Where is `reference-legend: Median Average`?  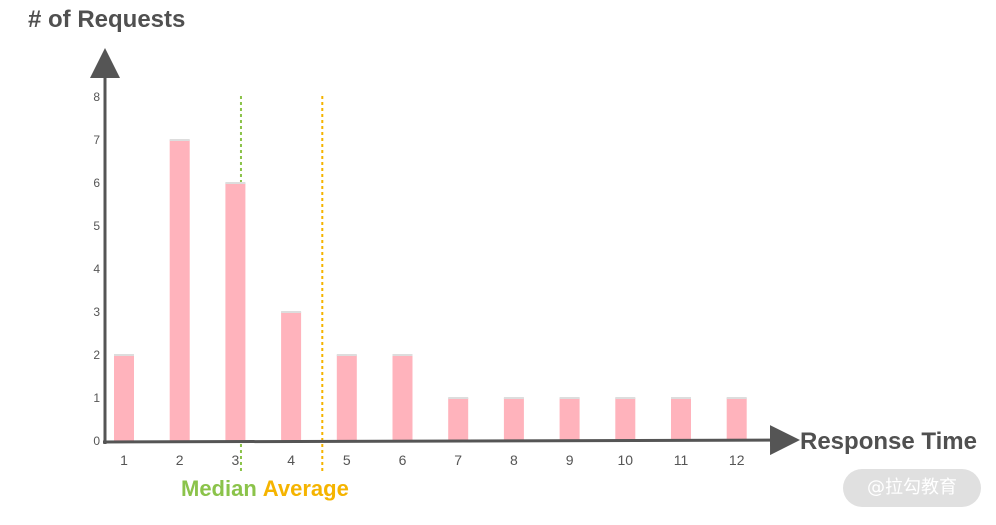
reference-legend: Median Average is located at coordinates (268, 489).